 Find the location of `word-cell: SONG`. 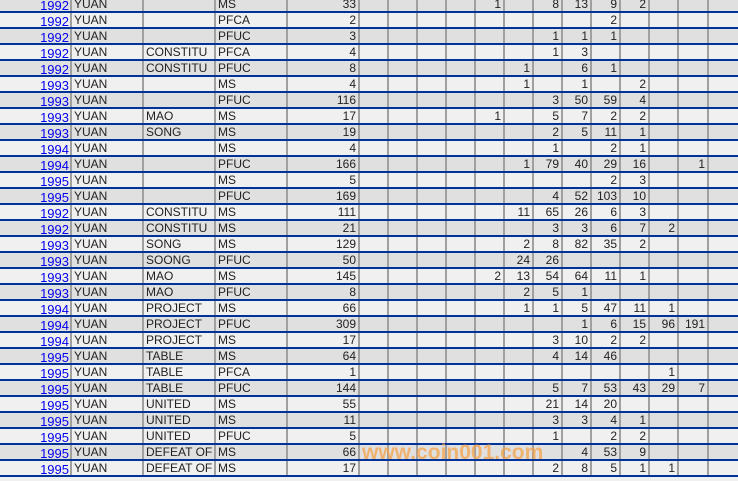

word-cell: SONG is located at coordinates (178, 132).